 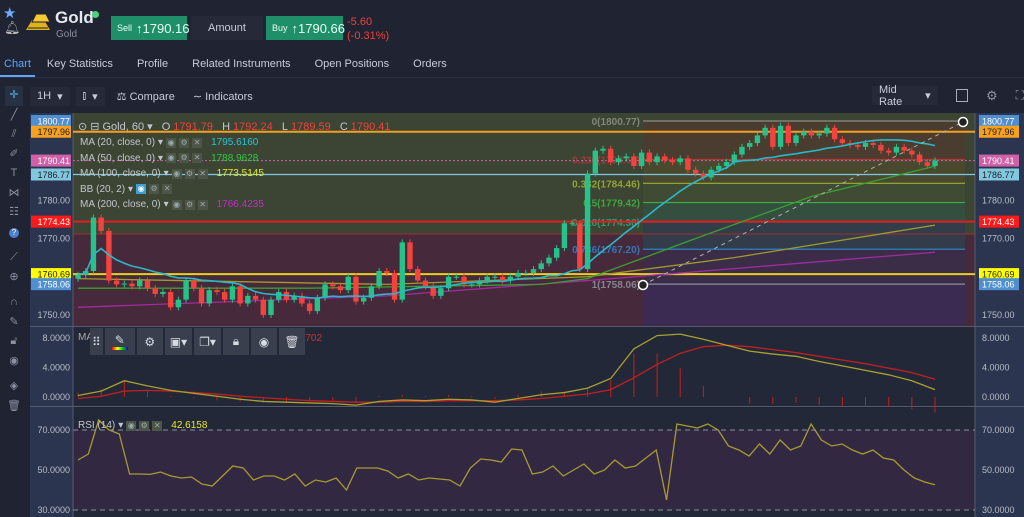 What do you see at coordinates (14, 134) in the screenshot?
I see `multi-line-icon: ⫽` at bounding box center [14, 134].